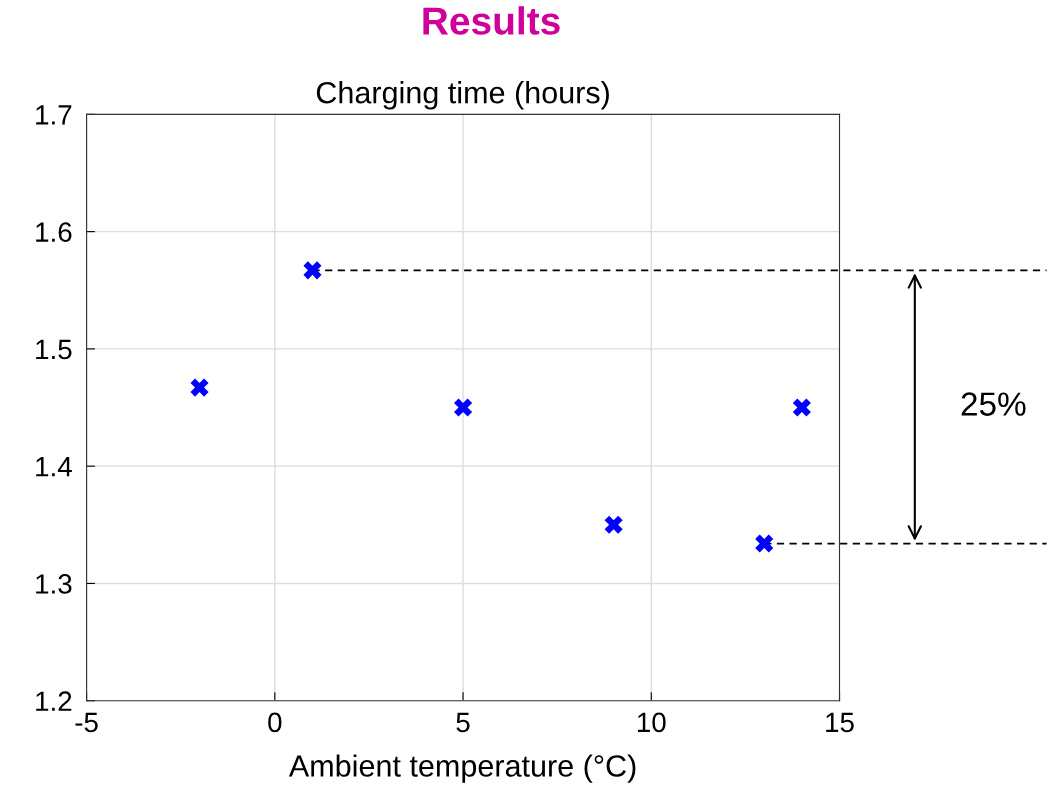  What do you see at coordinates (491, 20) in the screenshot?
I see `chart-title: Results` at bounding box center [491, 20].